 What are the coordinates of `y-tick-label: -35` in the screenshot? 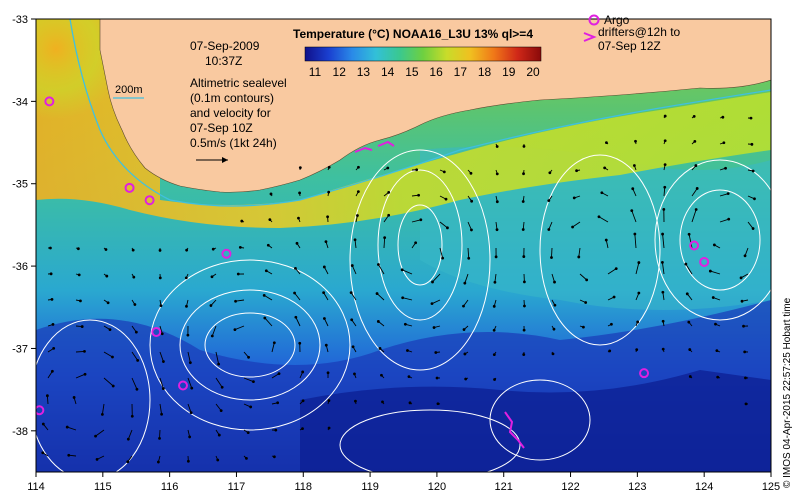 It's located at (20, 185).